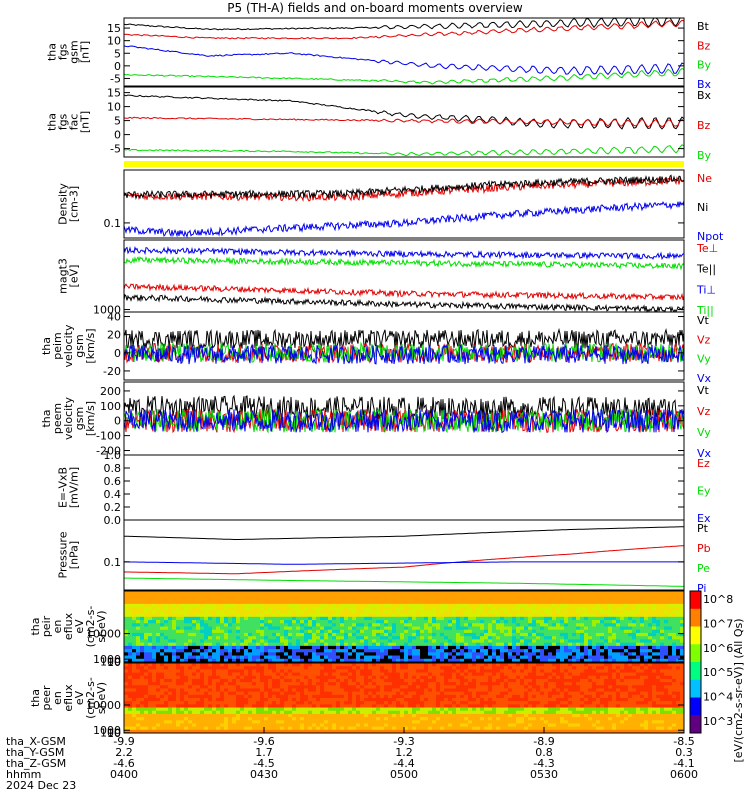  I want to click on y-tick-label: 100, so click(110, 406).